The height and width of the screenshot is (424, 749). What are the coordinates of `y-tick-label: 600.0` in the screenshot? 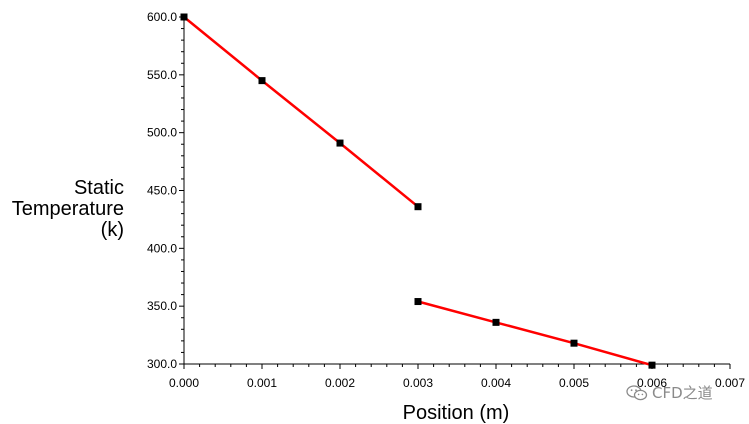 It's located at (162, 17).